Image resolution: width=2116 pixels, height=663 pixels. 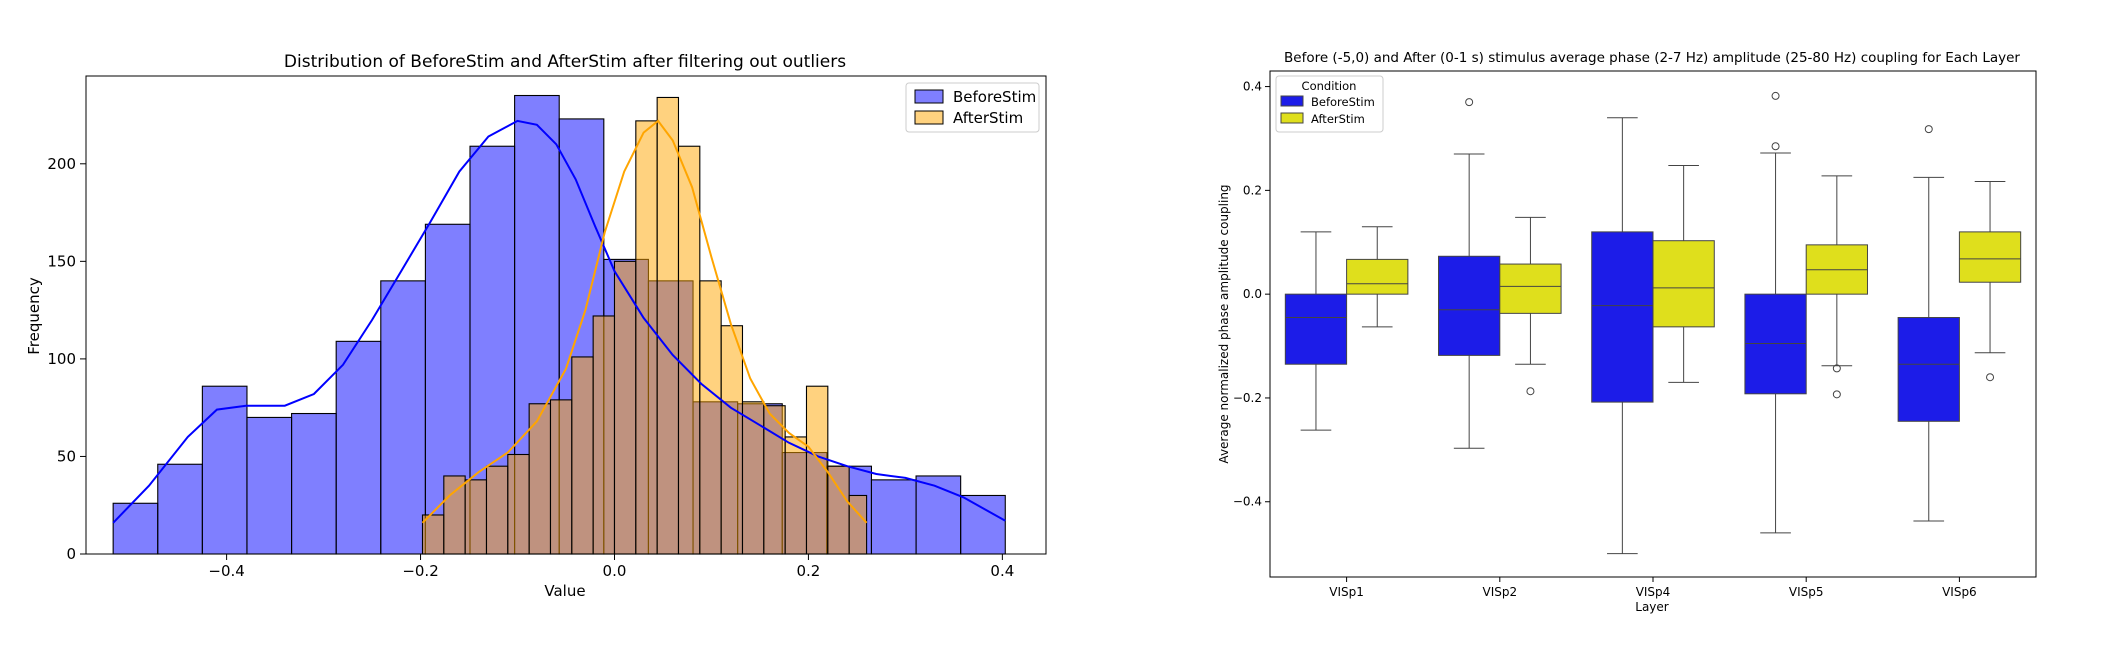 I want to click on box-outlier-visp2-beforestim, so click(x=1469, y=102).